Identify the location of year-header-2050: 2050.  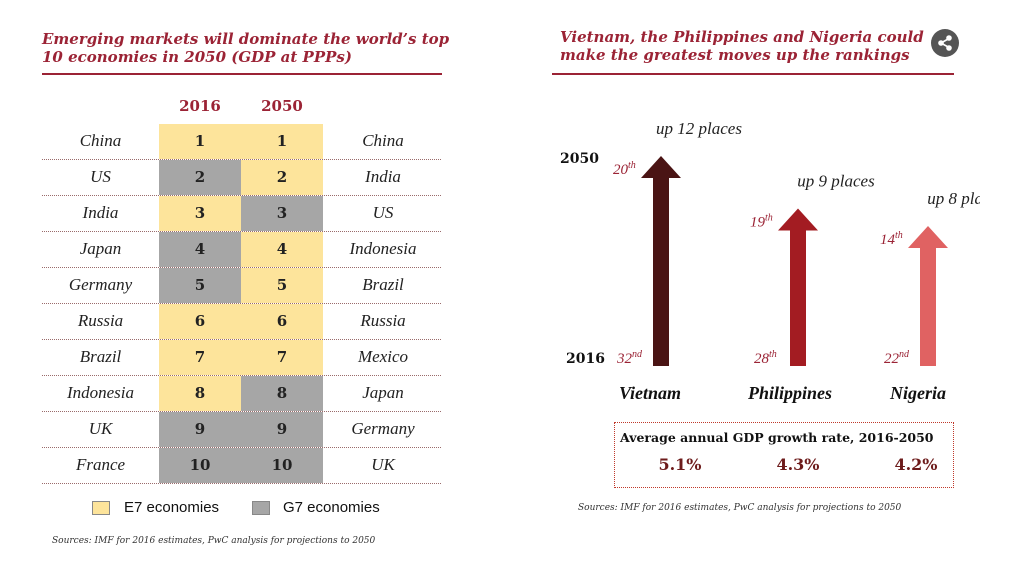
(282, 106).